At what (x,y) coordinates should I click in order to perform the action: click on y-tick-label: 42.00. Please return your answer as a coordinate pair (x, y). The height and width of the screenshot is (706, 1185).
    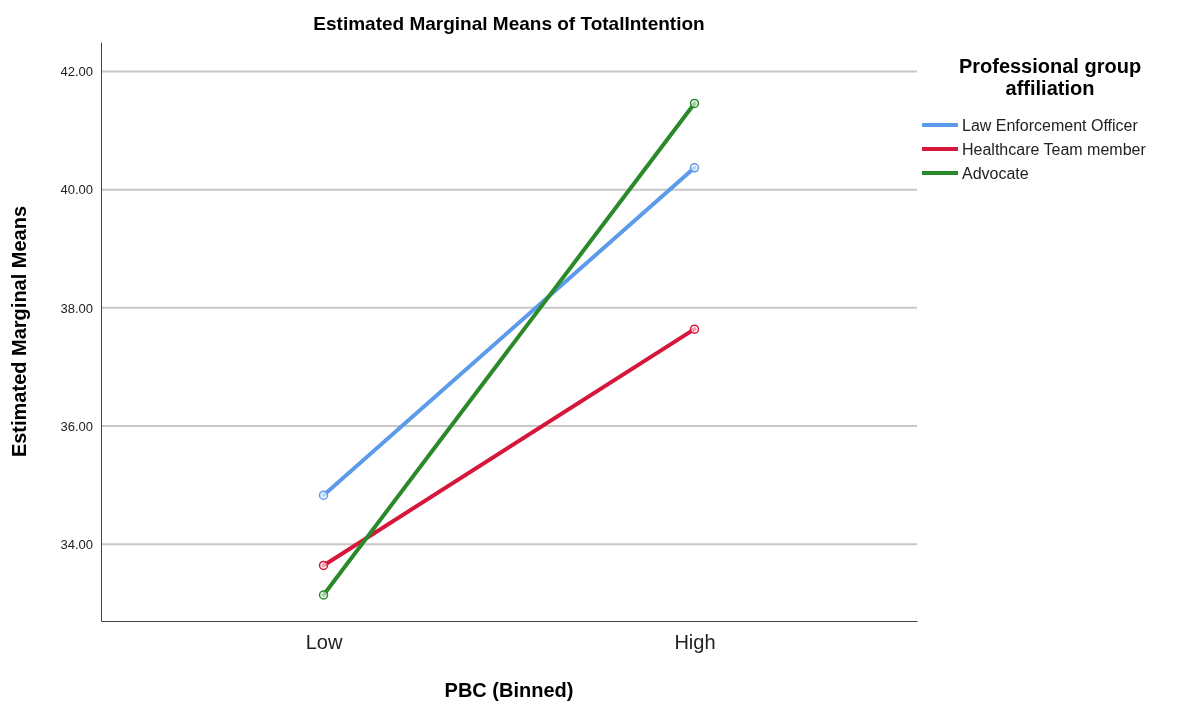
    Looking at the image, I should click on (76, 72).